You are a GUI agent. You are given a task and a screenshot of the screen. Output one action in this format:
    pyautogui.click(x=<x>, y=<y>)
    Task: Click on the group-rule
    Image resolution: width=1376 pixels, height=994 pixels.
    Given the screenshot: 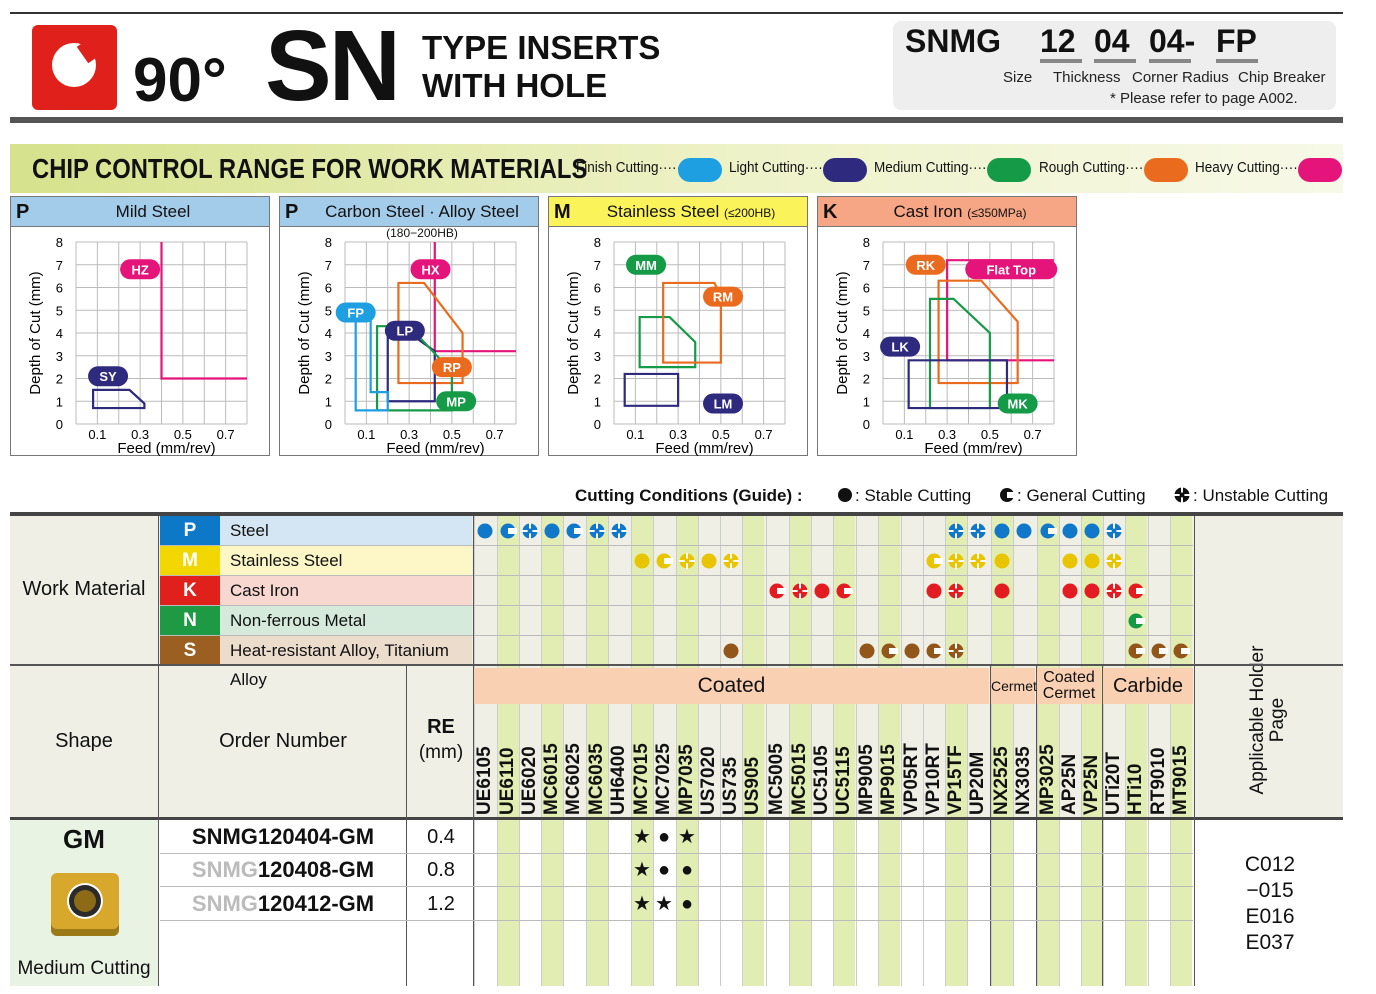 What is the action you would take?
    pyautogui.click(x=990, y=826)
    